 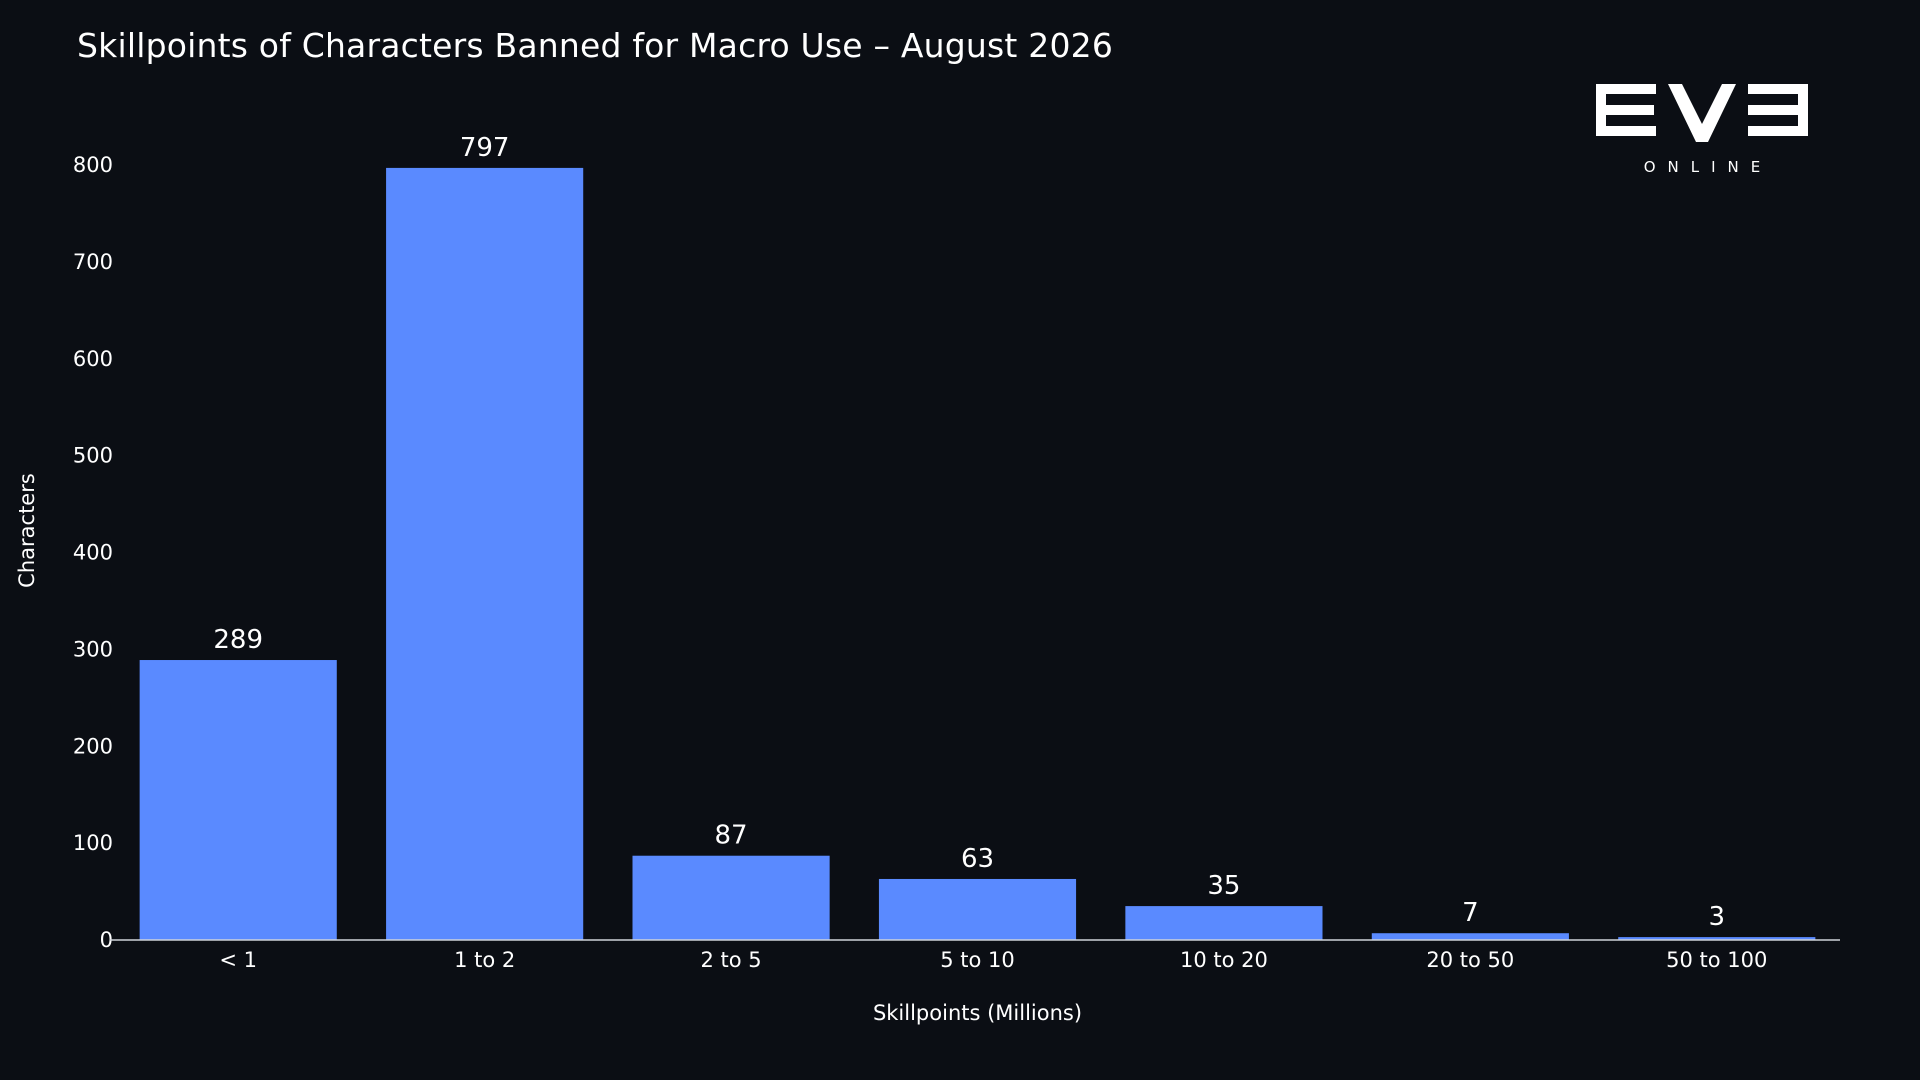 I want to click on eve-online-logo, so click(x=1702, y=113).